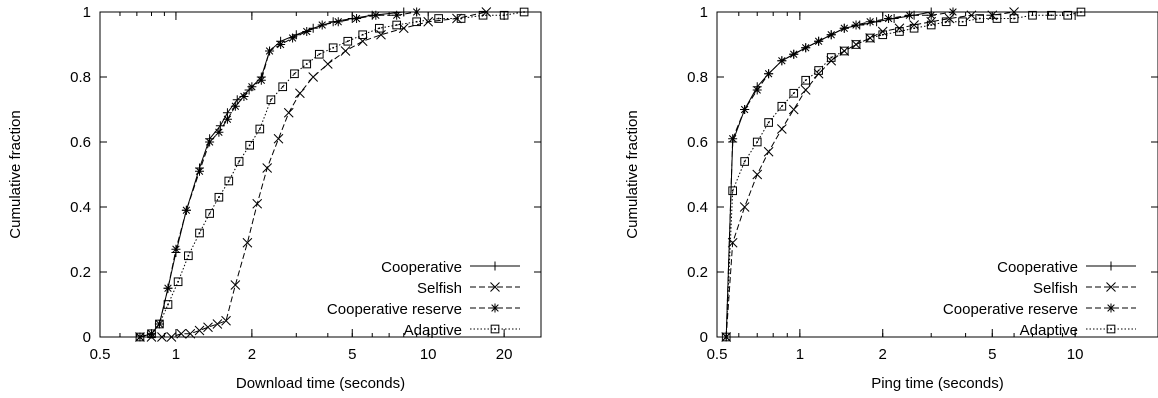  Describe the element at coordinates (704, 337) in the screenshot. I see `y-tick-label: 0` at that location.